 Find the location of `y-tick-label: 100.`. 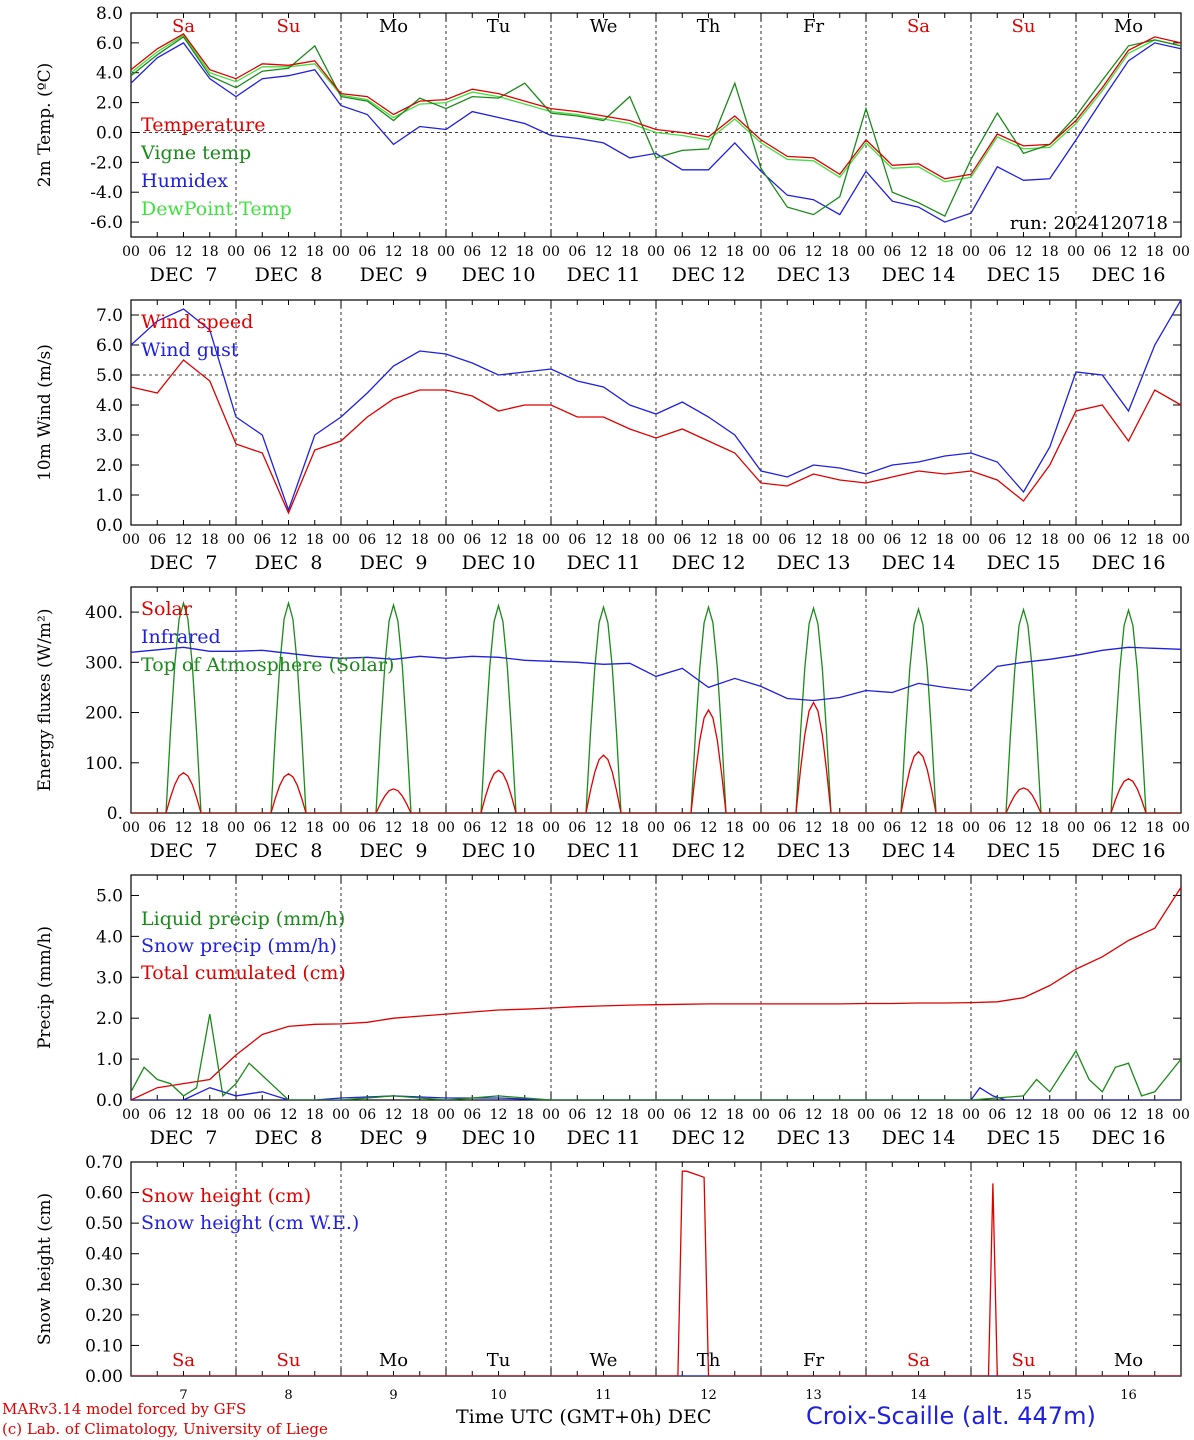

y-tick-label: 100. is located at coordinates (104, 764).